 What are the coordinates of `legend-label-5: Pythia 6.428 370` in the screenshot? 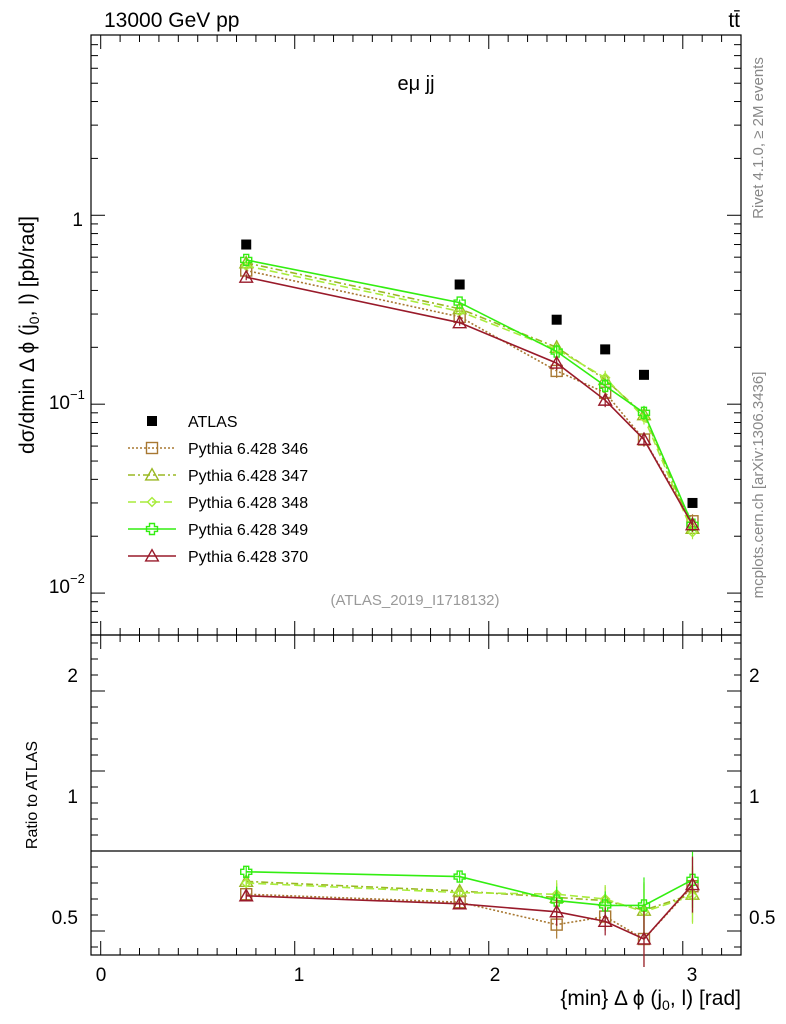 It's located at (248, 557).